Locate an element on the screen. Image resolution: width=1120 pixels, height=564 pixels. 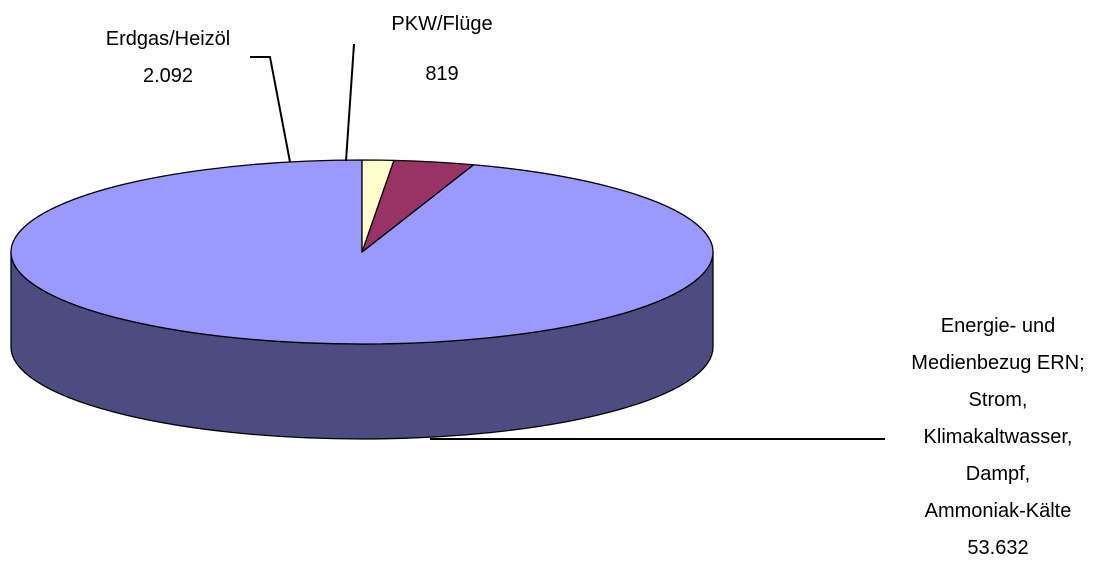
slice-label-energie-line-5: Dampf, is located at coordinates (998, 474).